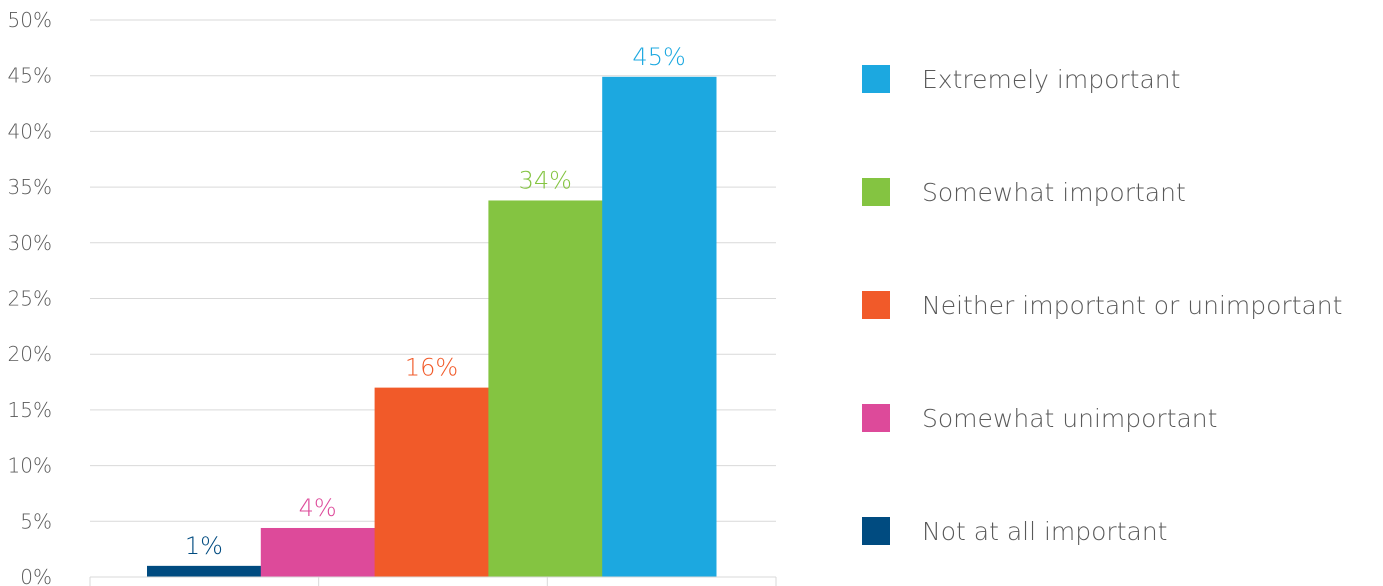 The height and width of the screenshot is (586, 1383). What do you see at coordinates (30, 20) in the screenshot?
I see `y-tick-label: 50%` at bounding box center [30, 20].